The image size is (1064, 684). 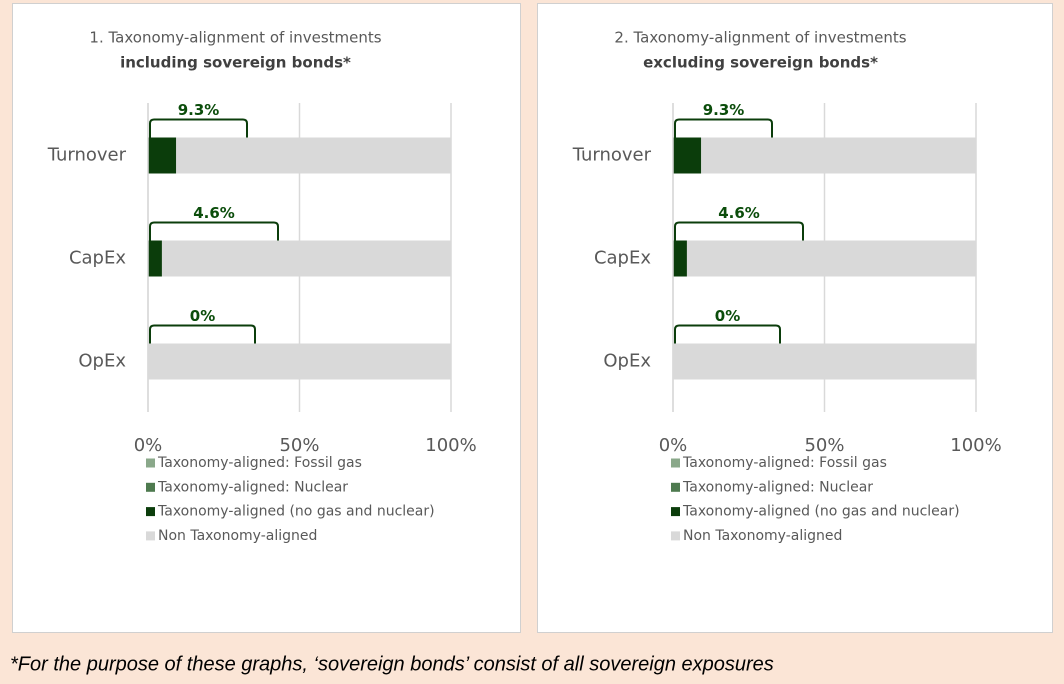 I want to click on chart-subtitle: excluding sovereign bonds*, so click(x=760, y=63).